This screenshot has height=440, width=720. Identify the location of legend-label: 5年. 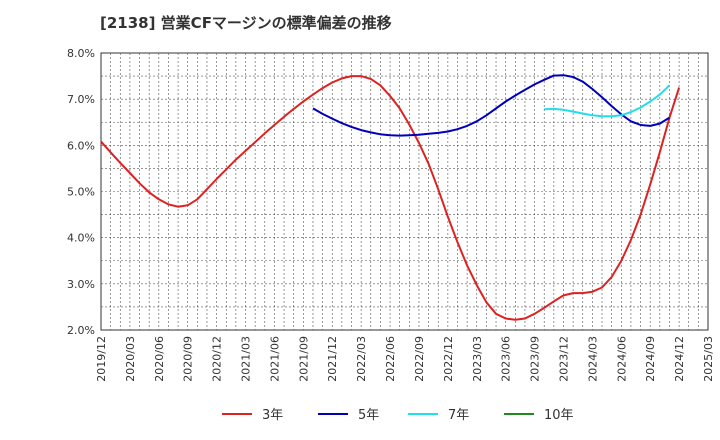
(368, 415).